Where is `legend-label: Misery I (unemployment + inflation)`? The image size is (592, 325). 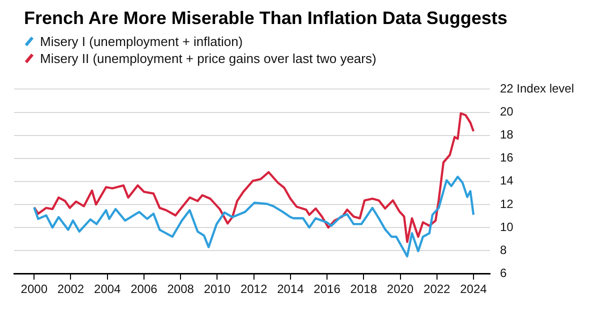 legend-label: Misery I (unemployment + inflation) is located at coordinates (141, 41).